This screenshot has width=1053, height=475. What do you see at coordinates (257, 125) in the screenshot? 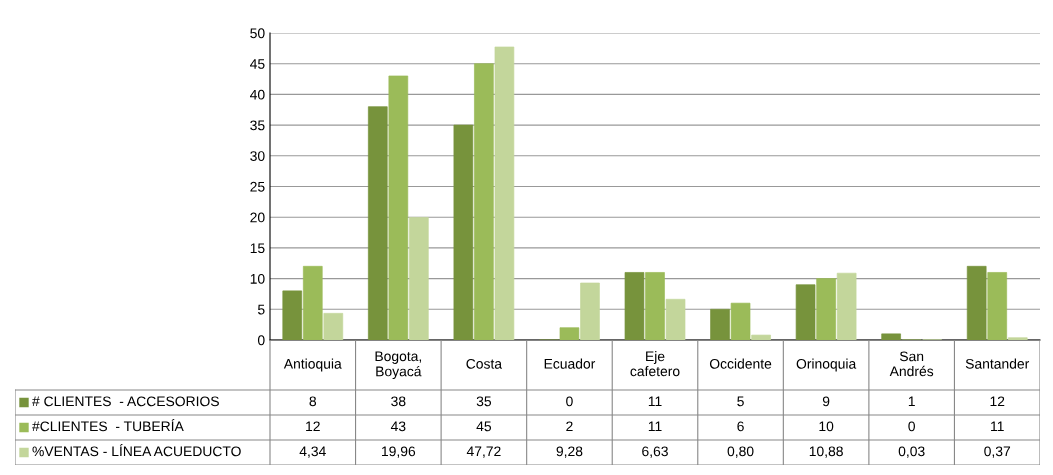
I see `y-tick-label: 35` at bounding box center [257, 125].